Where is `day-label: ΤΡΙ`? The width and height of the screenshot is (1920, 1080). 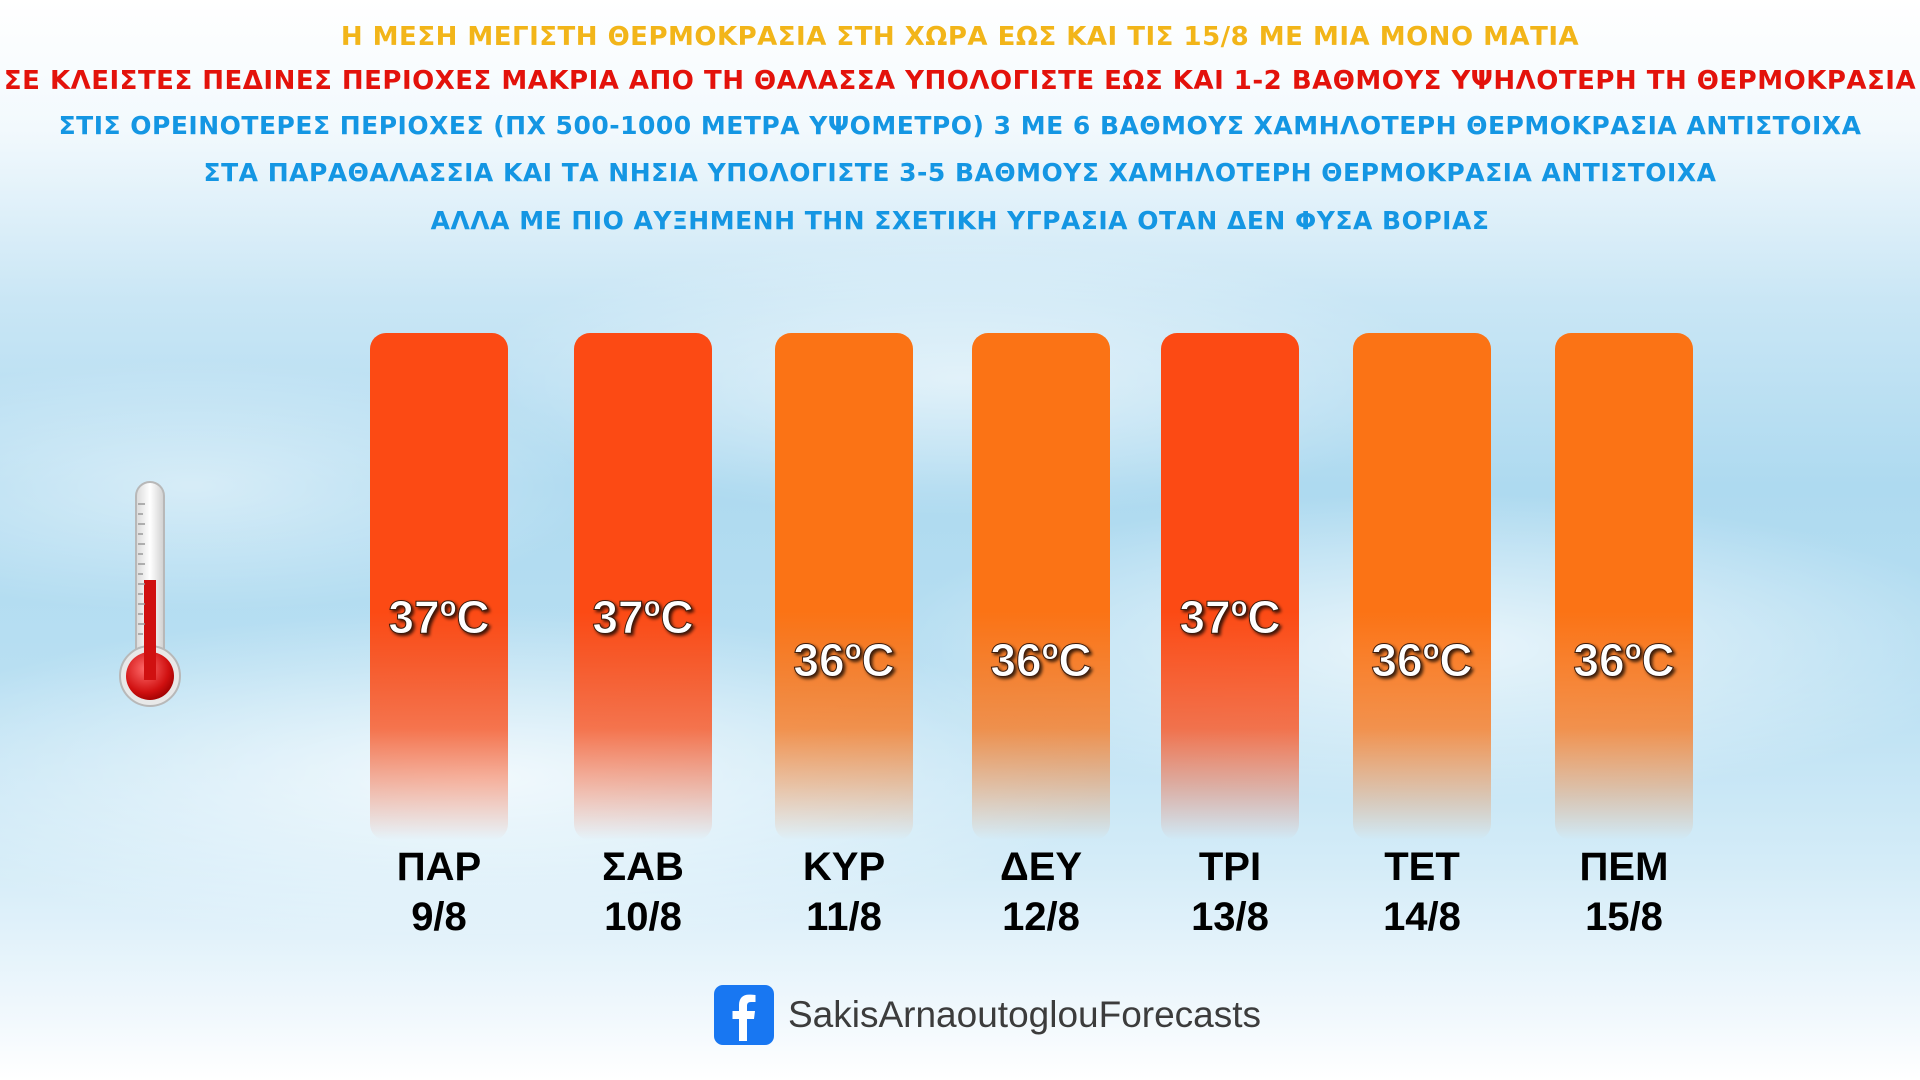
day-label: ΤΡΙ is located at coordinates (1230, 867).